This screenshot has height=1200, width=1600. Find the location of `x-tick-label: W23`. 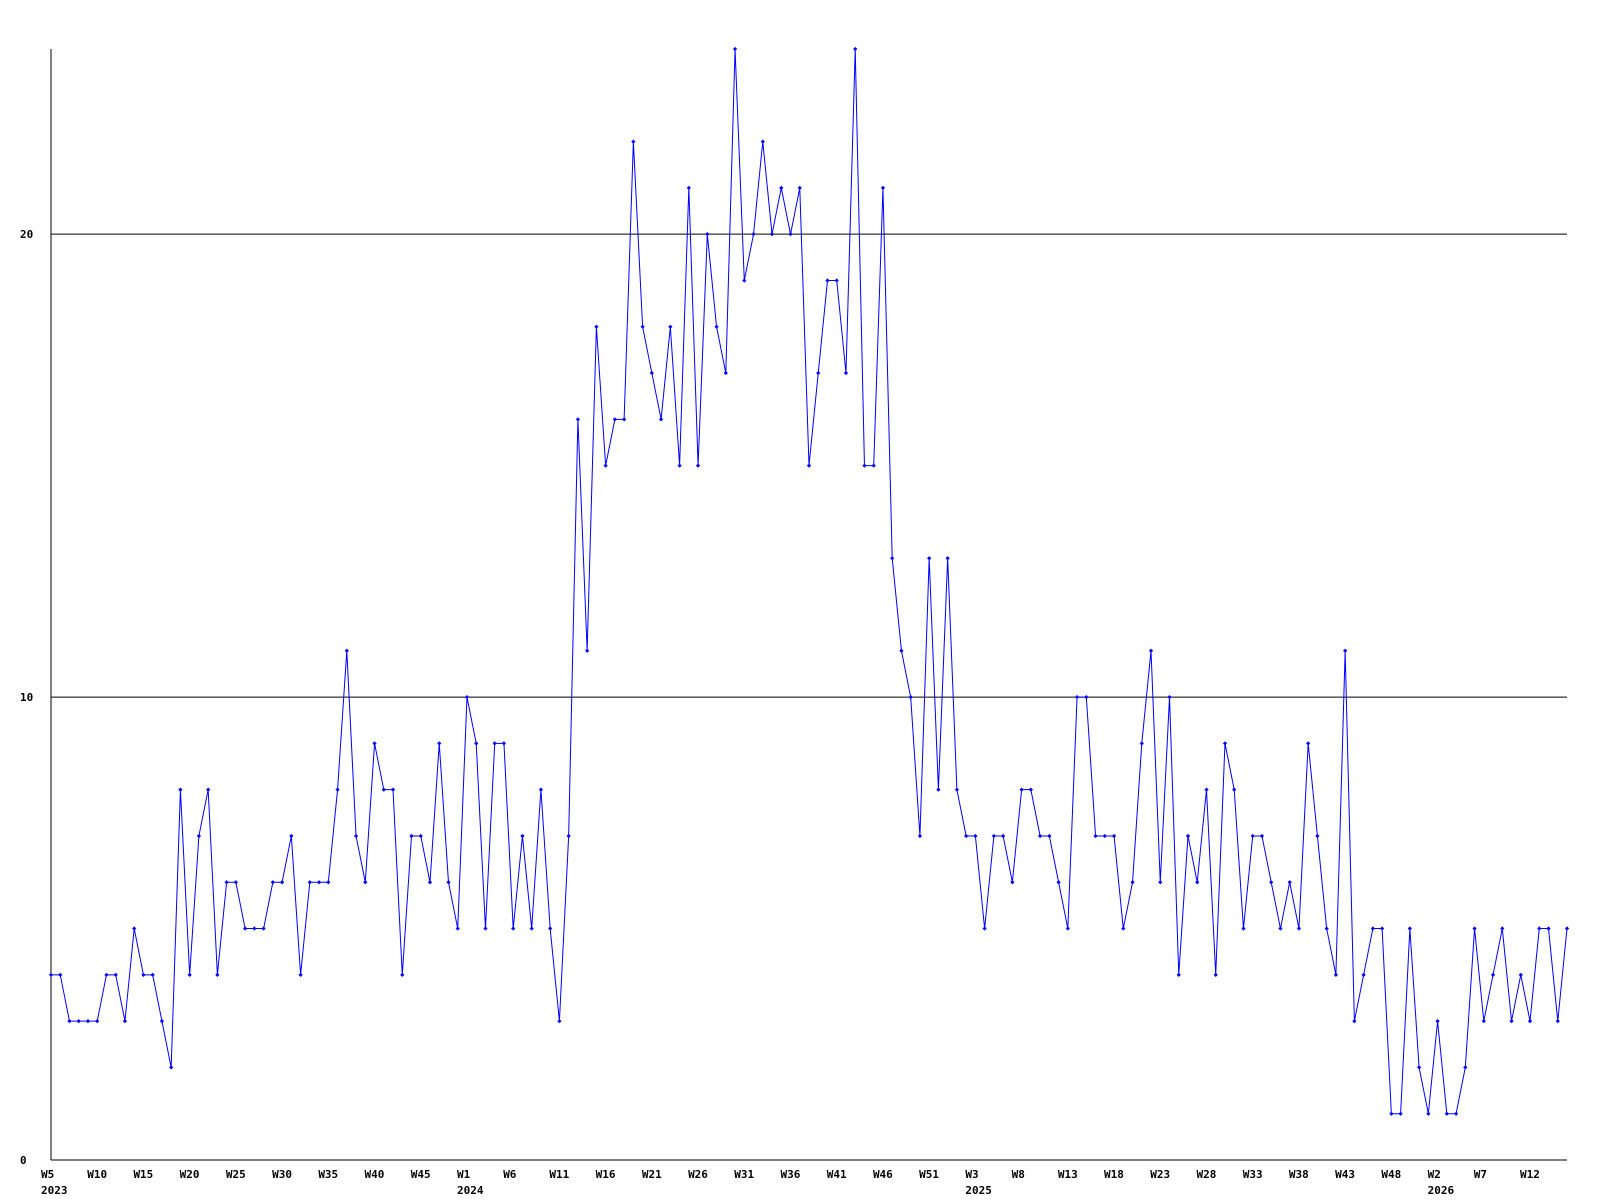

x-tick-label: W23 is located at coordinates (1160, 1174).